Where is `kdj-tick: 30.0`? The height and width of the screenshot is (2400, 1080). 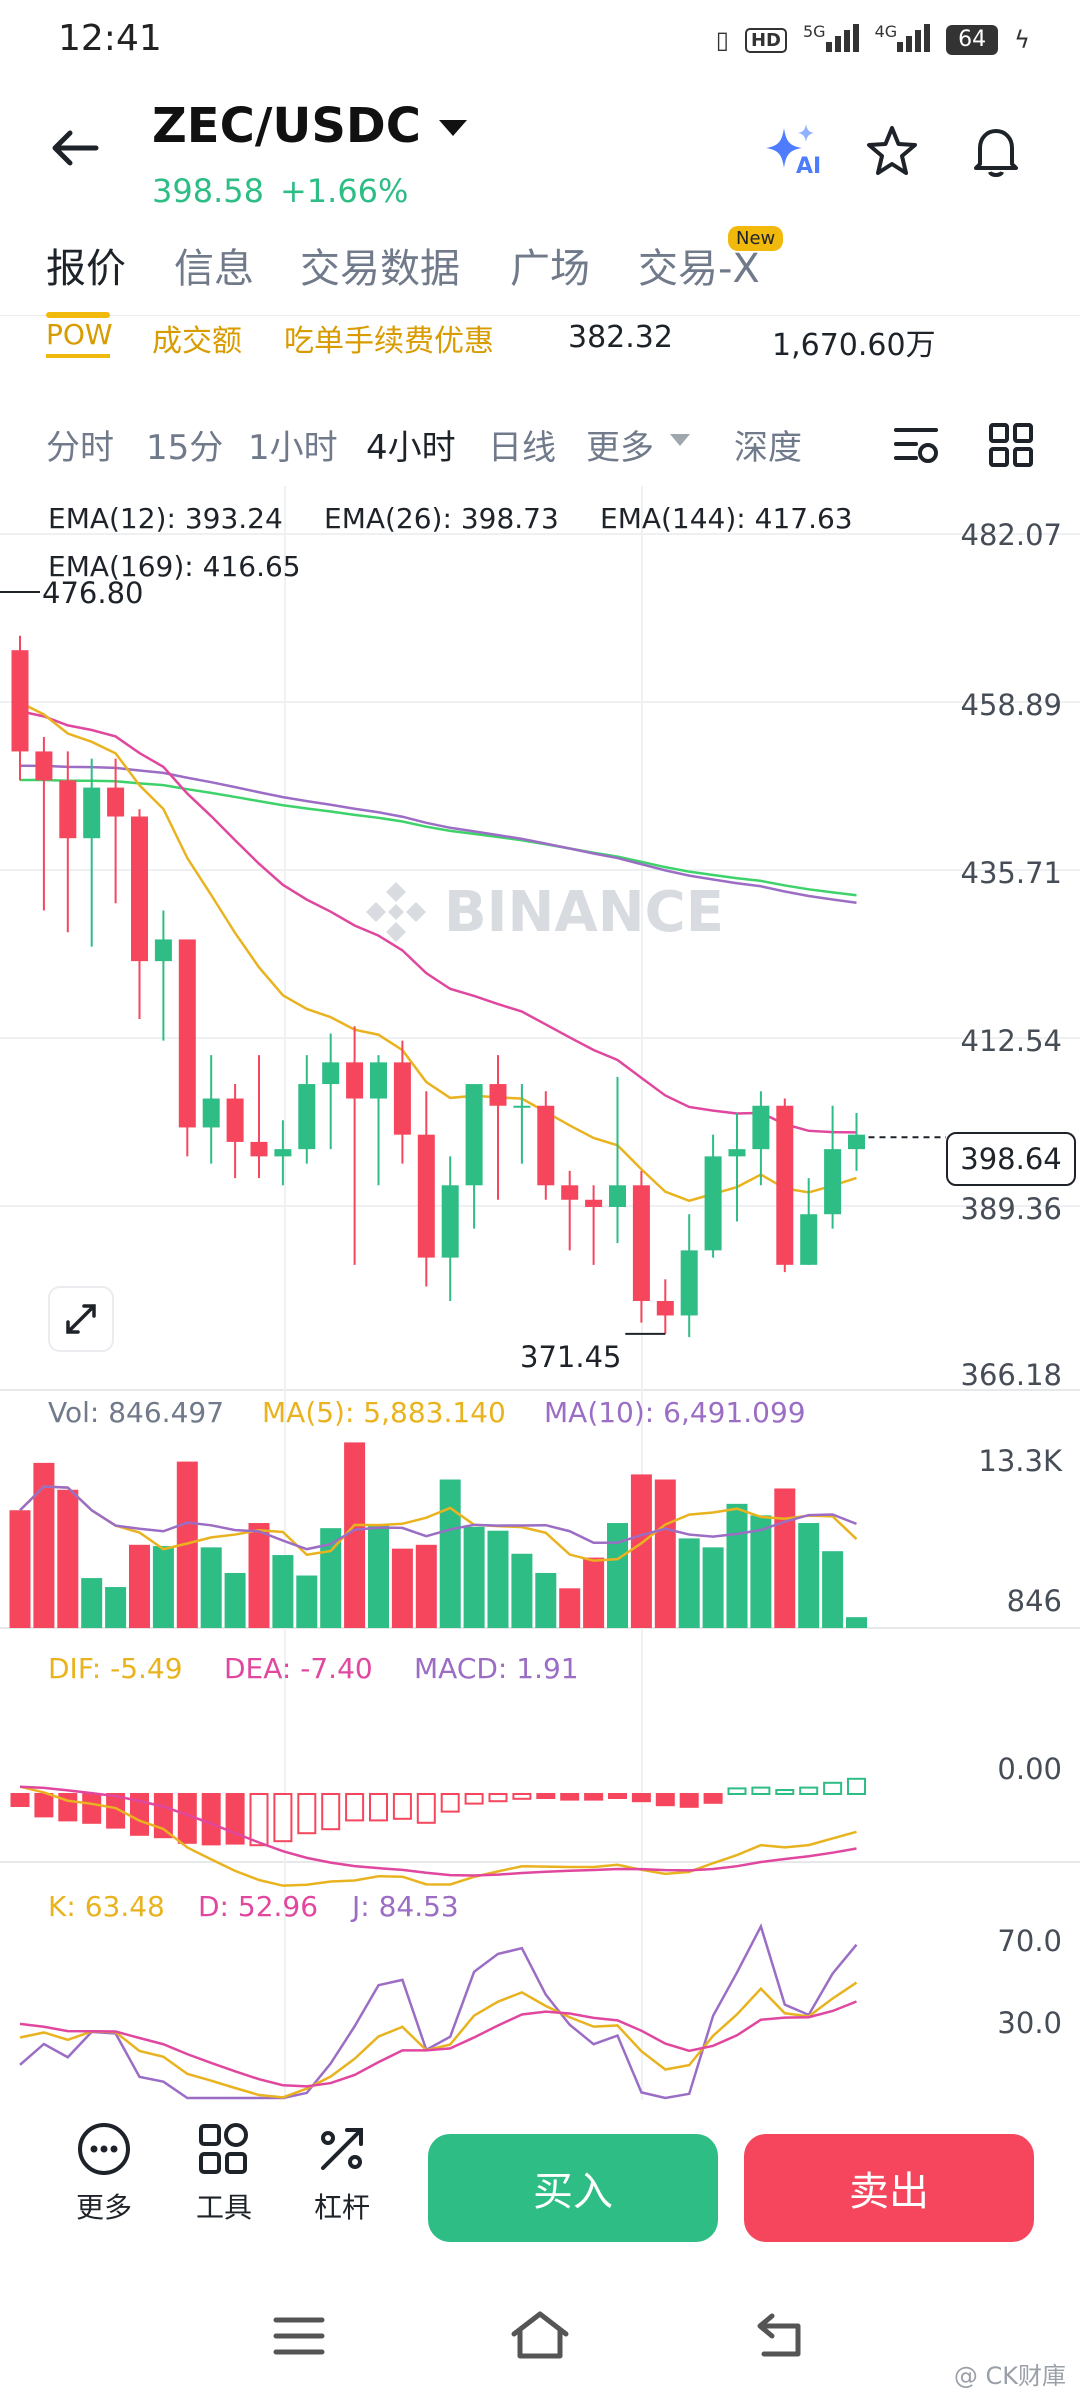
kdj-tick: 30.0 is located at coordinates (1029, 2023).